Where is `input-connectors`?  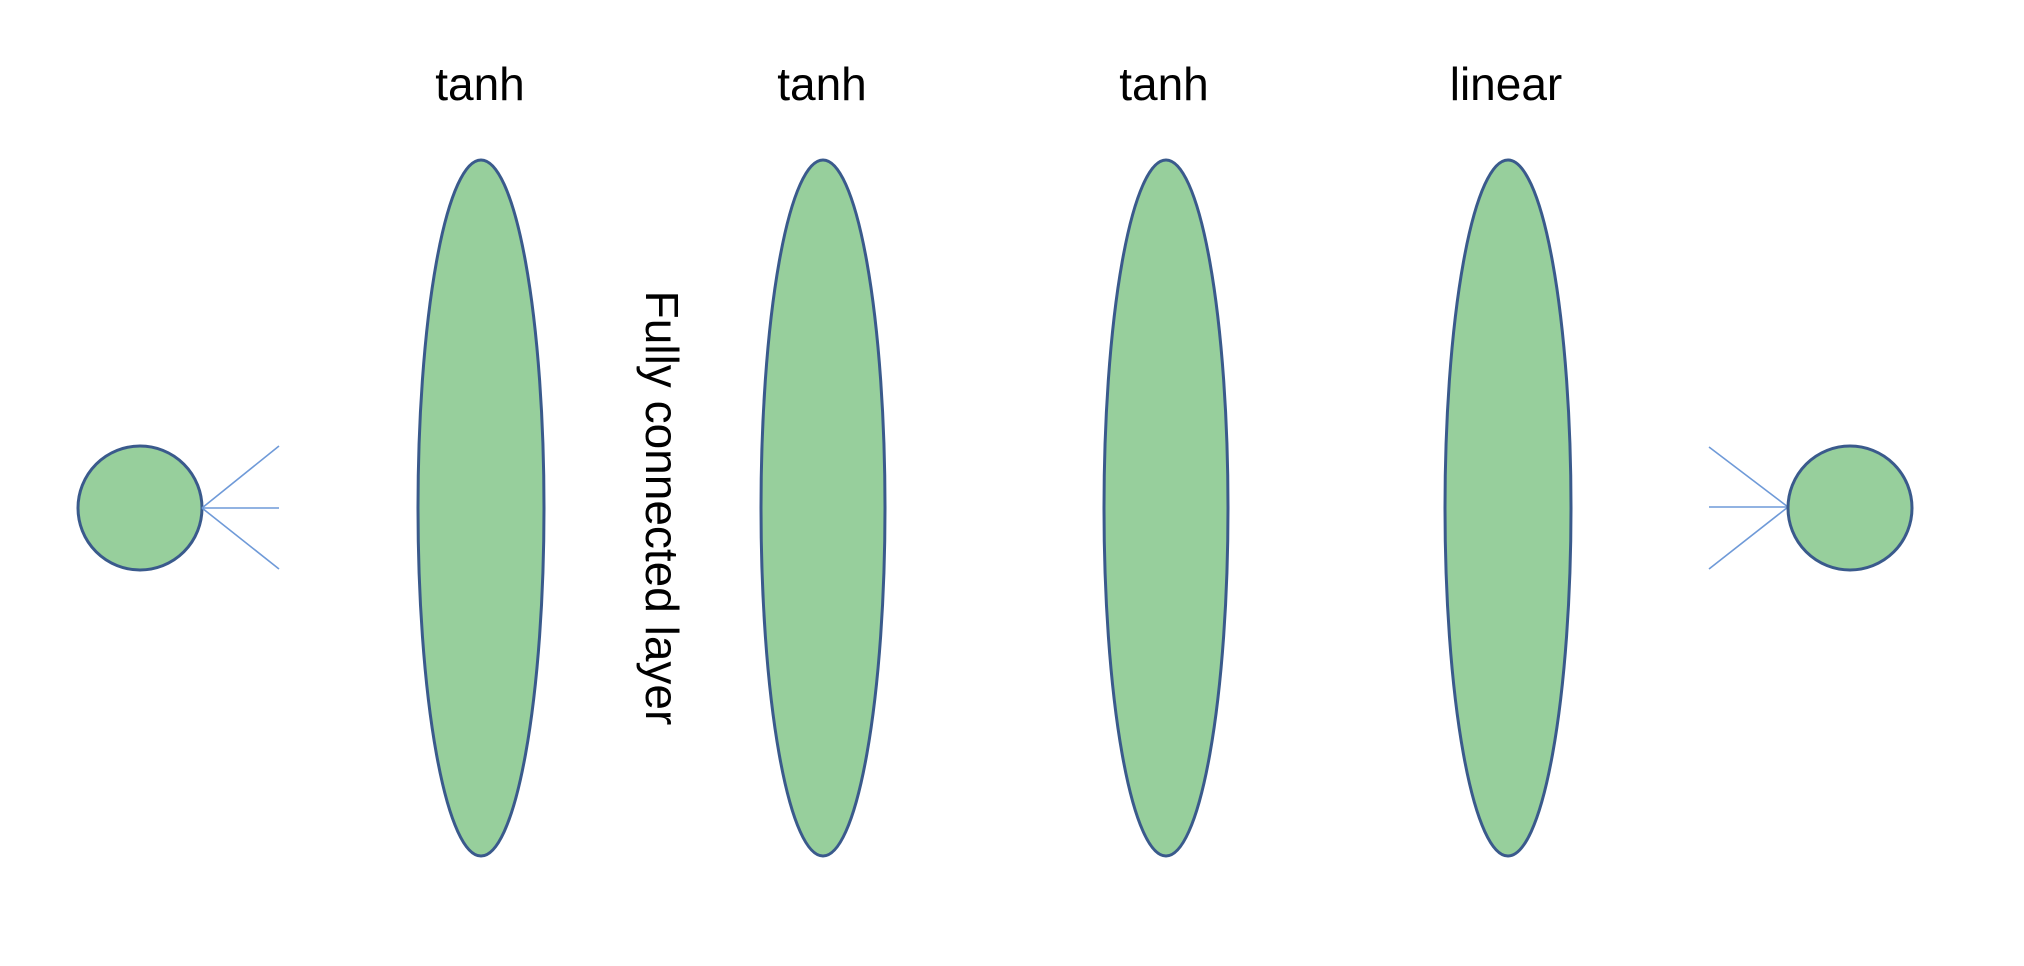
input-connectors is located at coordinates (240, 507).